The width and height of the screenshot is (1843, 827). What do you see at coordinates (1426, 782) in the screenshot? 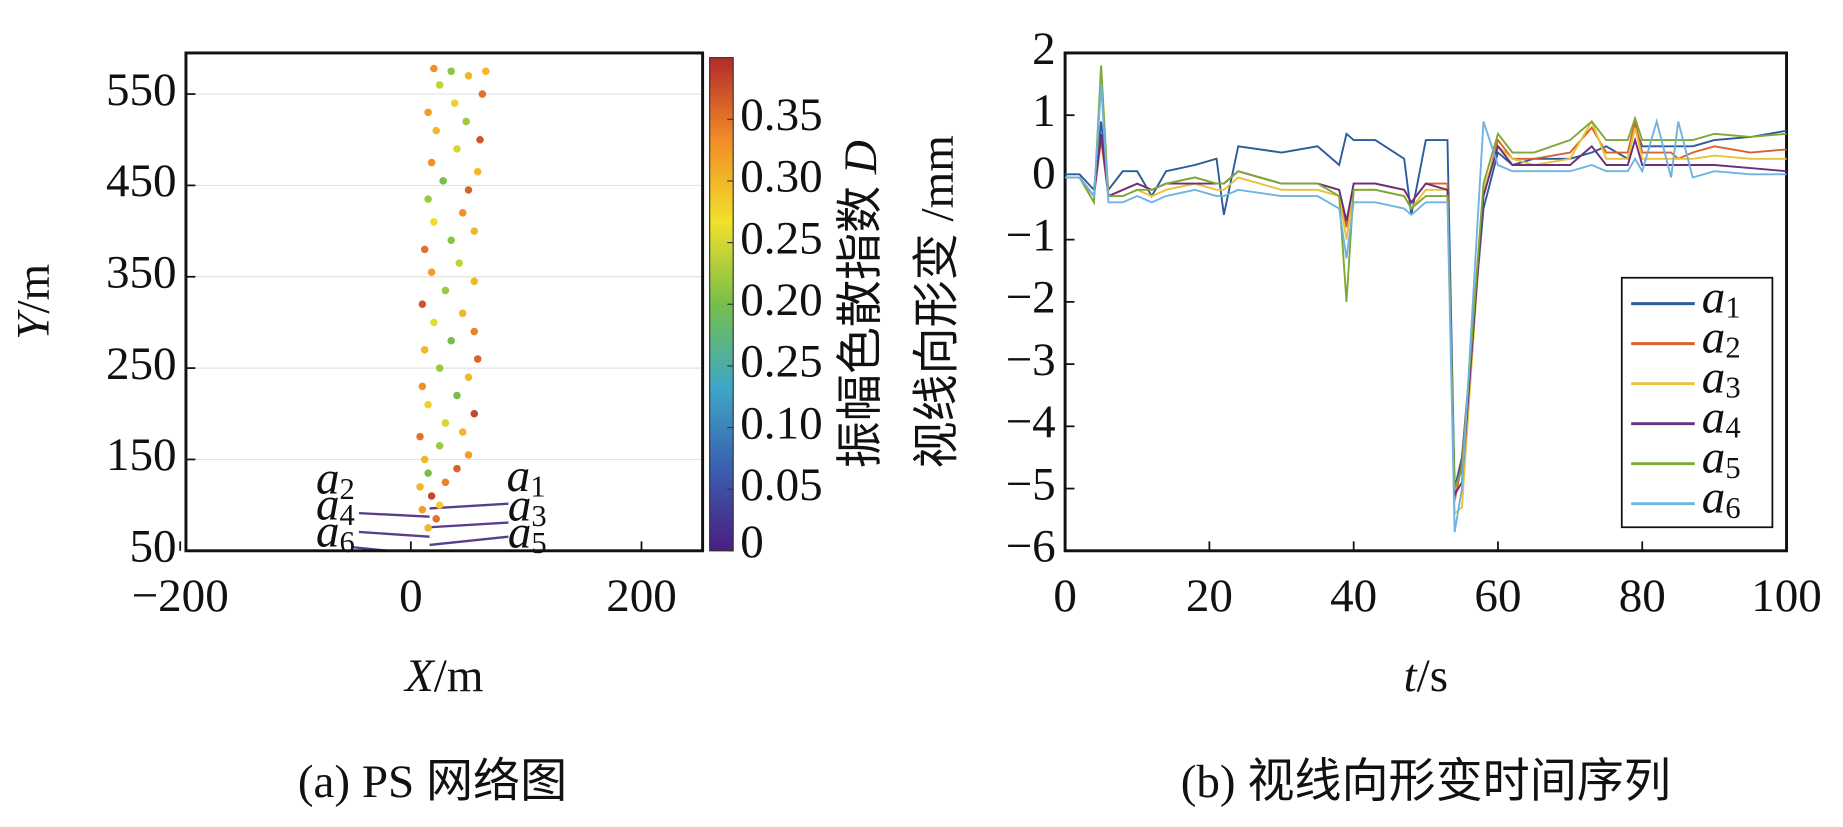
I see `caption: (b) 视线向形变时间序列` at bounding box center [1426, 782].